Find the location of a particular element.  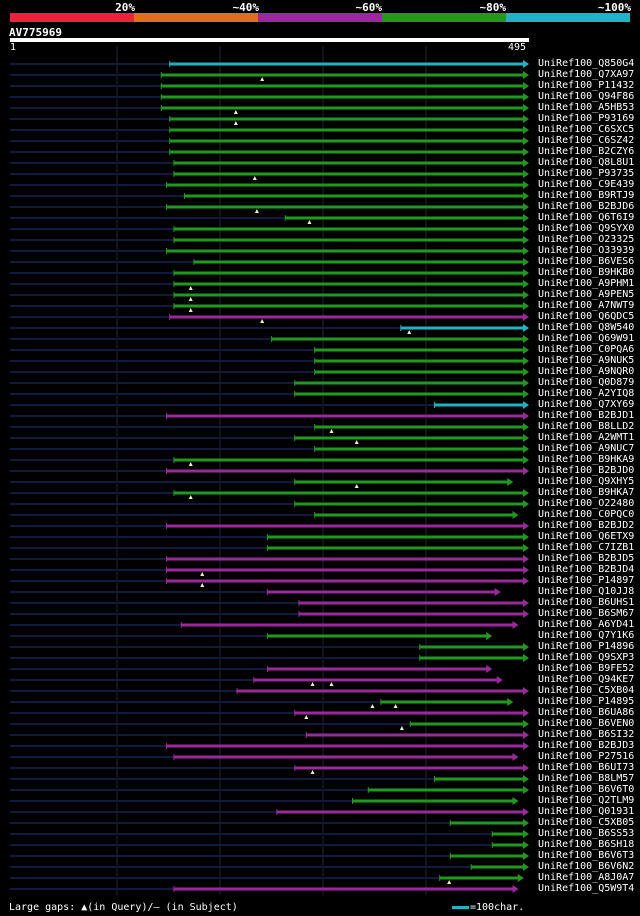

hit-label: UniRef100_B6VES6 is located at coordinates (586, 261).